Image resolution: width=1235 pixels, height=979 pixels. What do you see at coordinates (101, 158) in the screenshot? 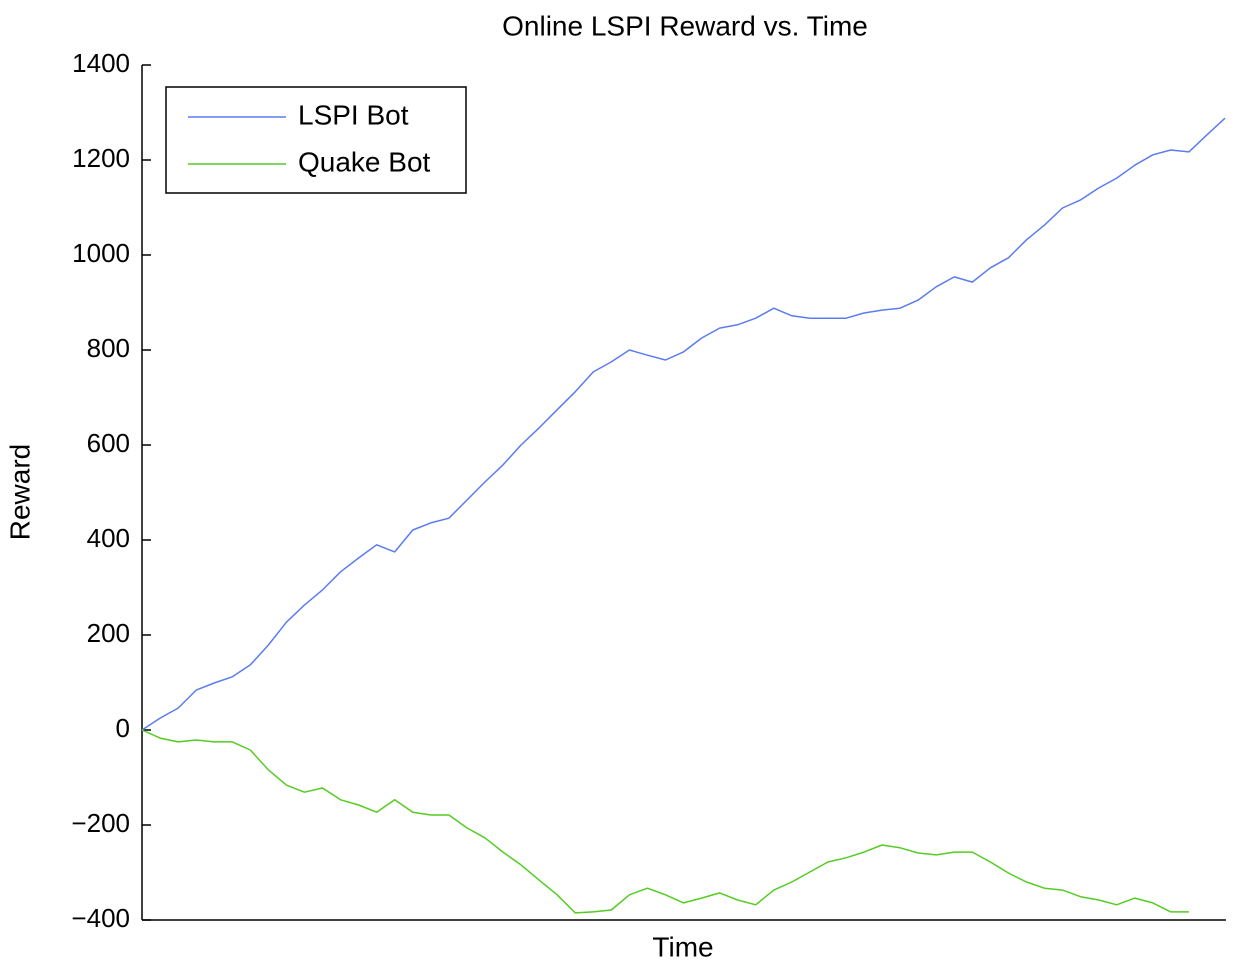
I see `y-tick-label: 1200` at bounding box center [101, 158].